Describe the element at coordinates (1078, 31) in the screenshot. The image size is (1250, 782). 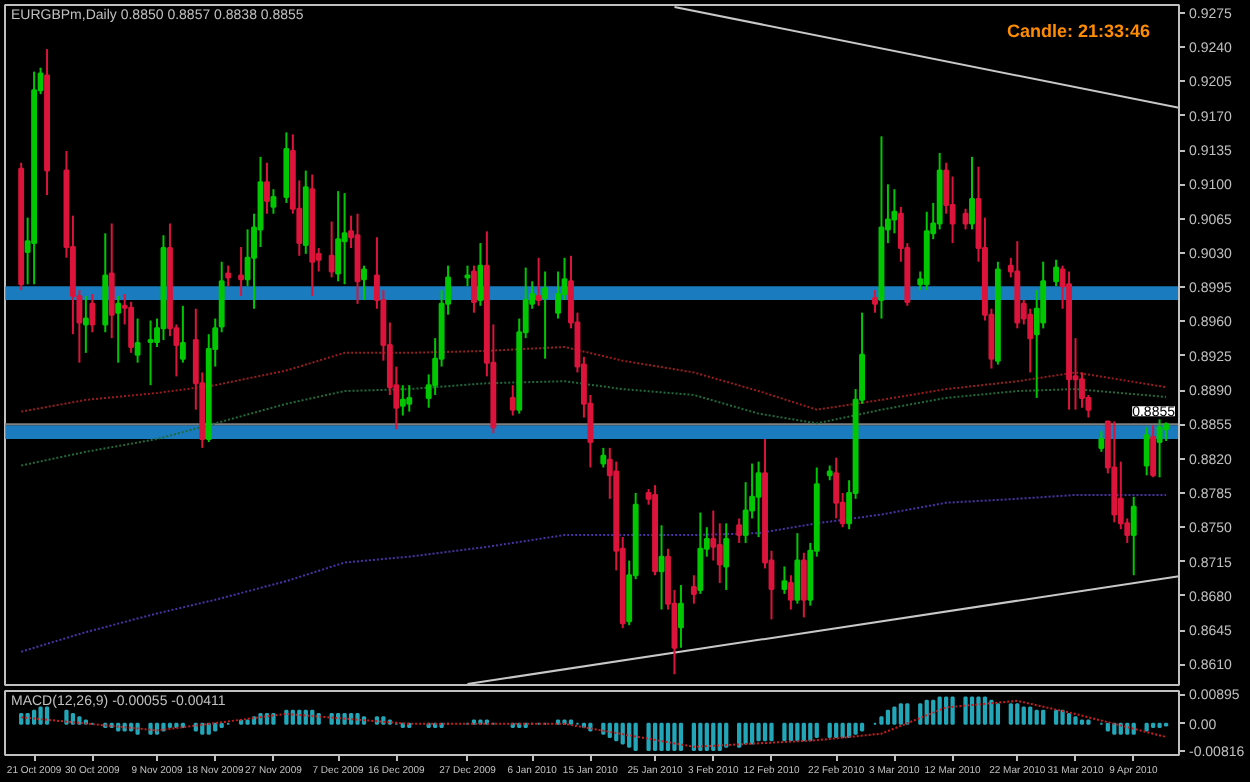
I see `annotation: Candle: 21:33:46` at that location.